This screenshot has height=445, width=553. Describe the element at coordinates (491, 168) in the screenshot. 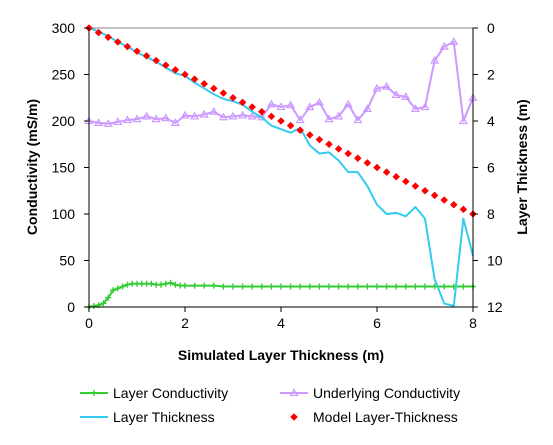

I see `y-right-tick-label: 6` at that location.